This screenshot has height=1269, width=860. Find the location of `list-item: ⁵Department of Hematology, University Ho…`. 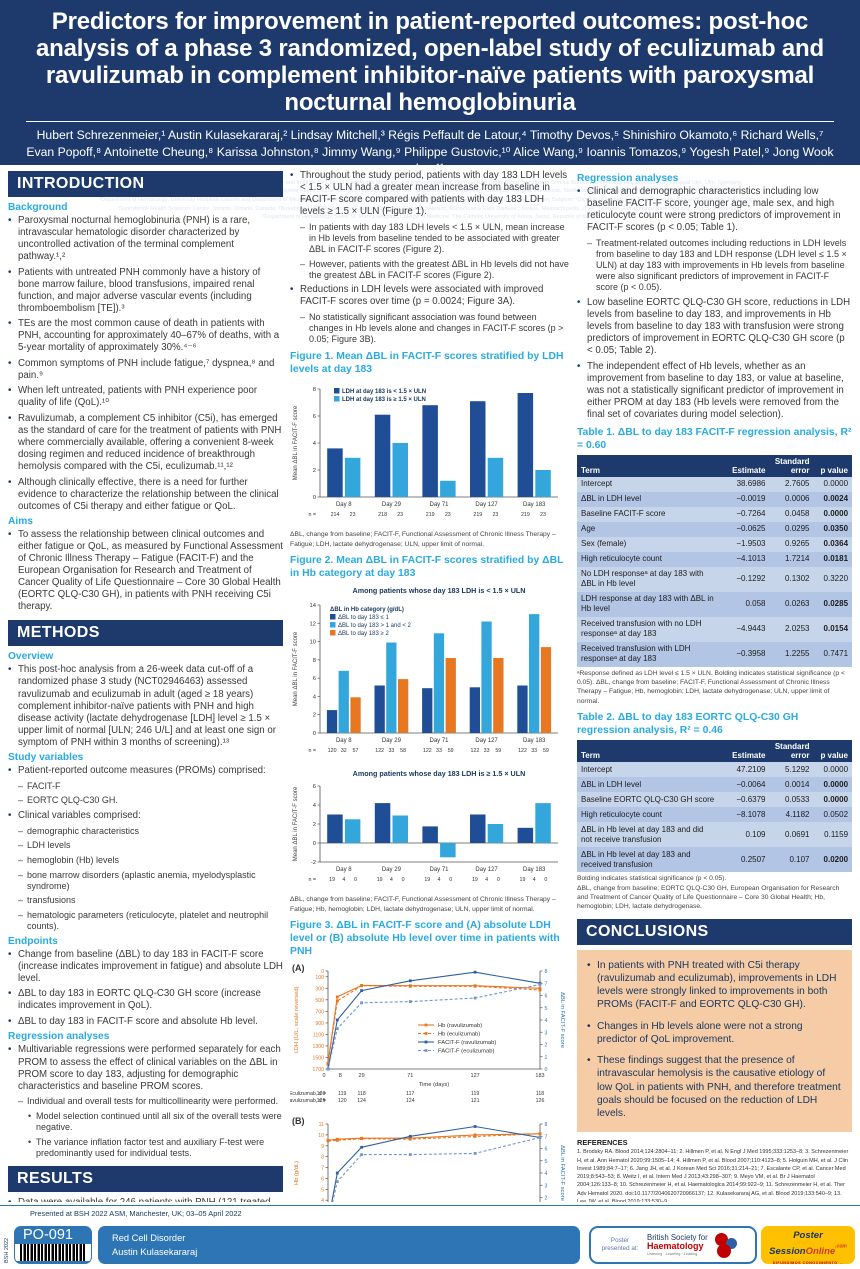

list-item: ⁵Department of Hematology, University Ho… is located at coordinates (430, 200).